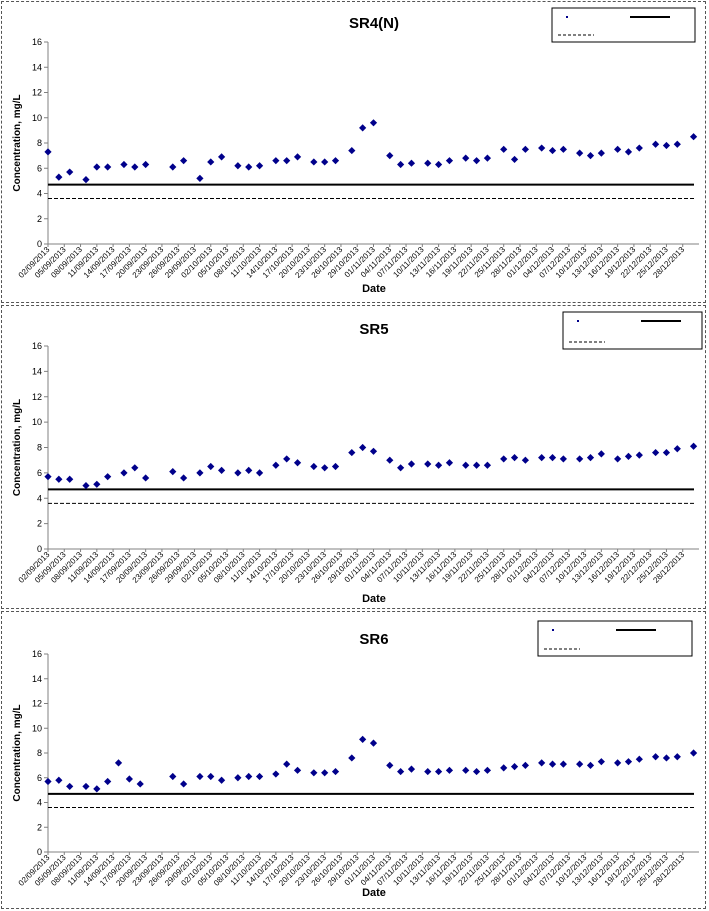 The image size is (709, 911). I want to click on y-tick-label: 8, so click(39, 448).